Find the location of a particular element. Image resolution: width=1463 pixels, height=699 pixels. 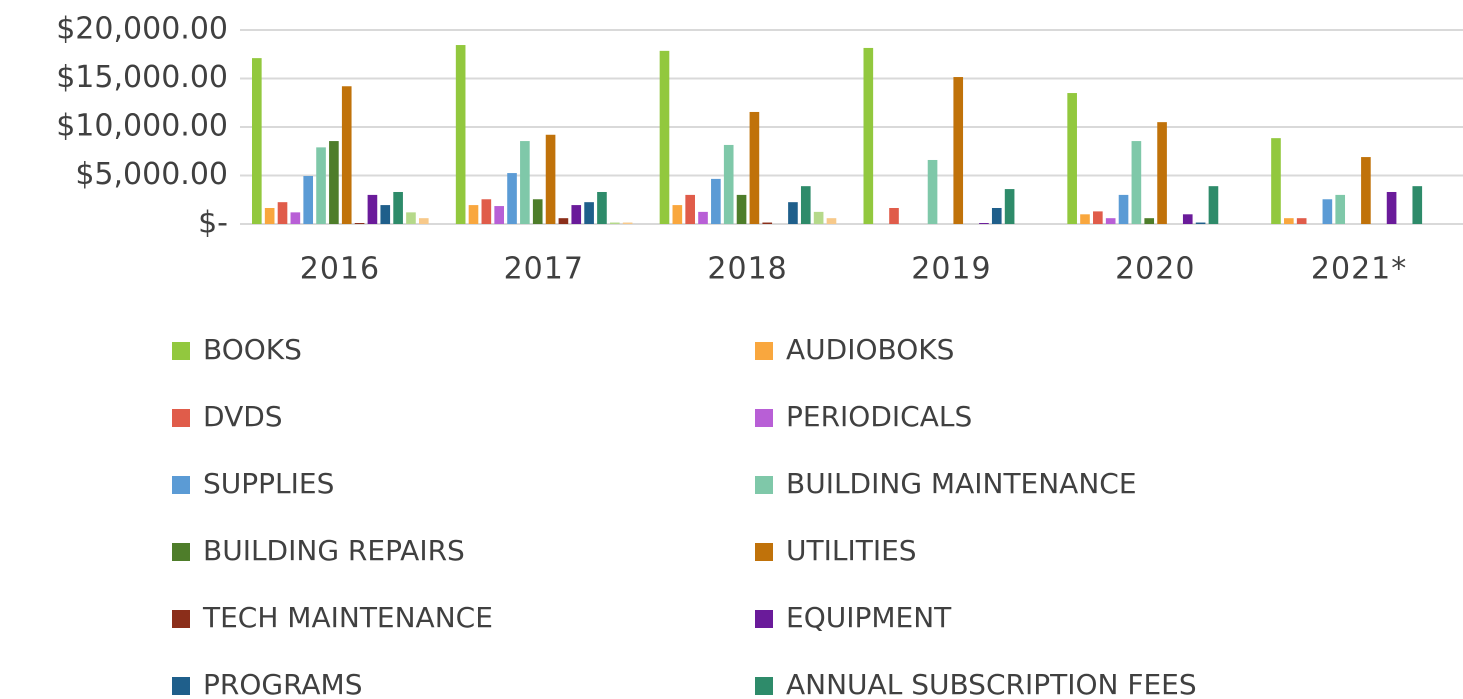

y-tick-label: $5,000.00 is located at coordinates (151, 174).